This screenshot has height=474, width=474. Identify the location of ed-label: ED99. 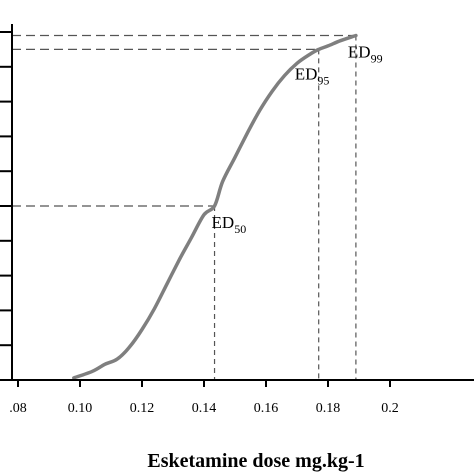
(365, 53).